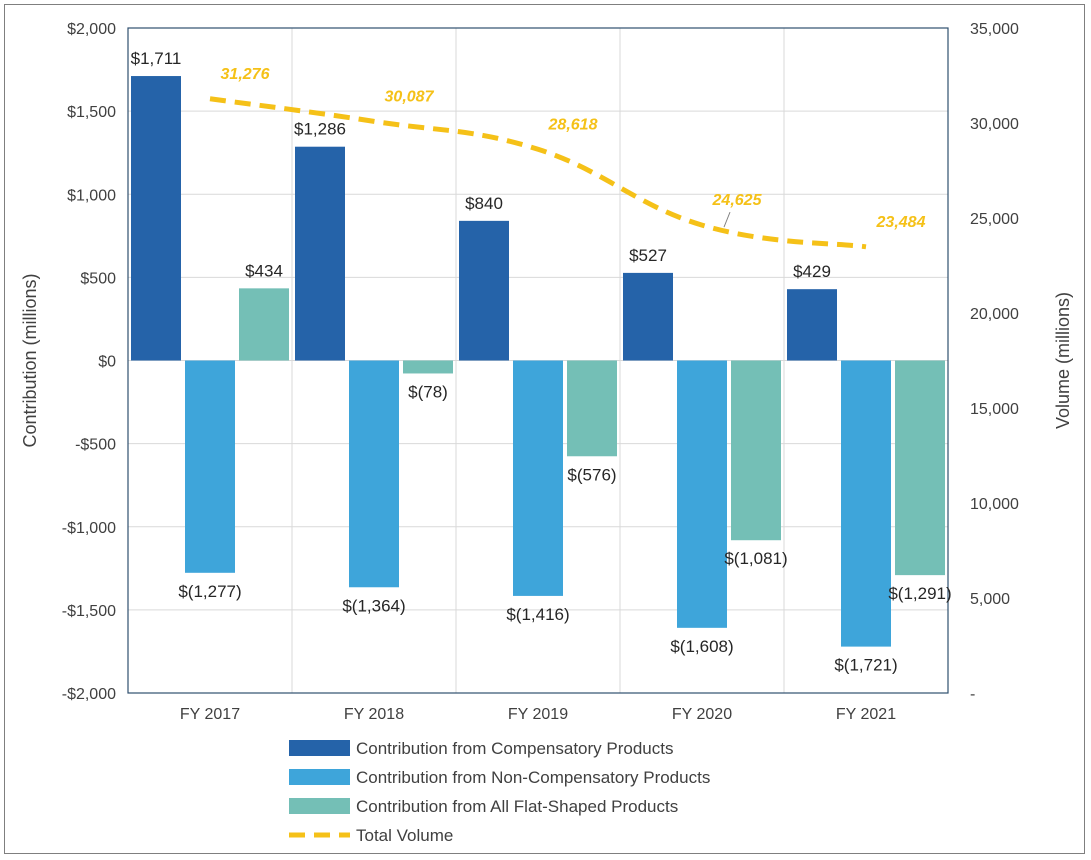 The image size is (1091, 860). Describe the element at coordinates (901, 222) in the screenshot. I see `volume-data-label: 23,484` at that location.